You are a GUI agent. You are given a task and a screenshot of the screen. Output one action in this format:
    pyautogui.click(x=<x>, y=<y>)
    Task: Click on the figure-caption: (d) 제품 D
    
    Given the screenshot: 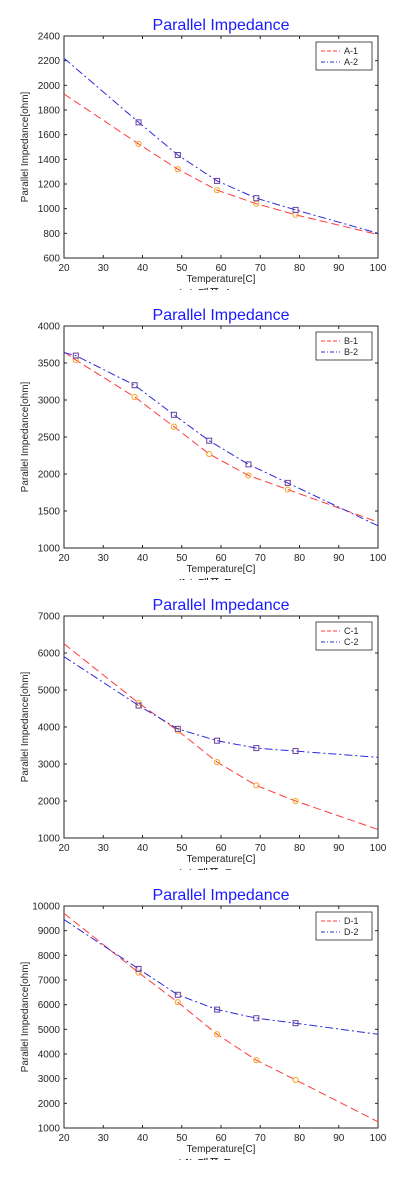 What is the action you would take?
    pyautogui.click(x=205, y=1158)
    